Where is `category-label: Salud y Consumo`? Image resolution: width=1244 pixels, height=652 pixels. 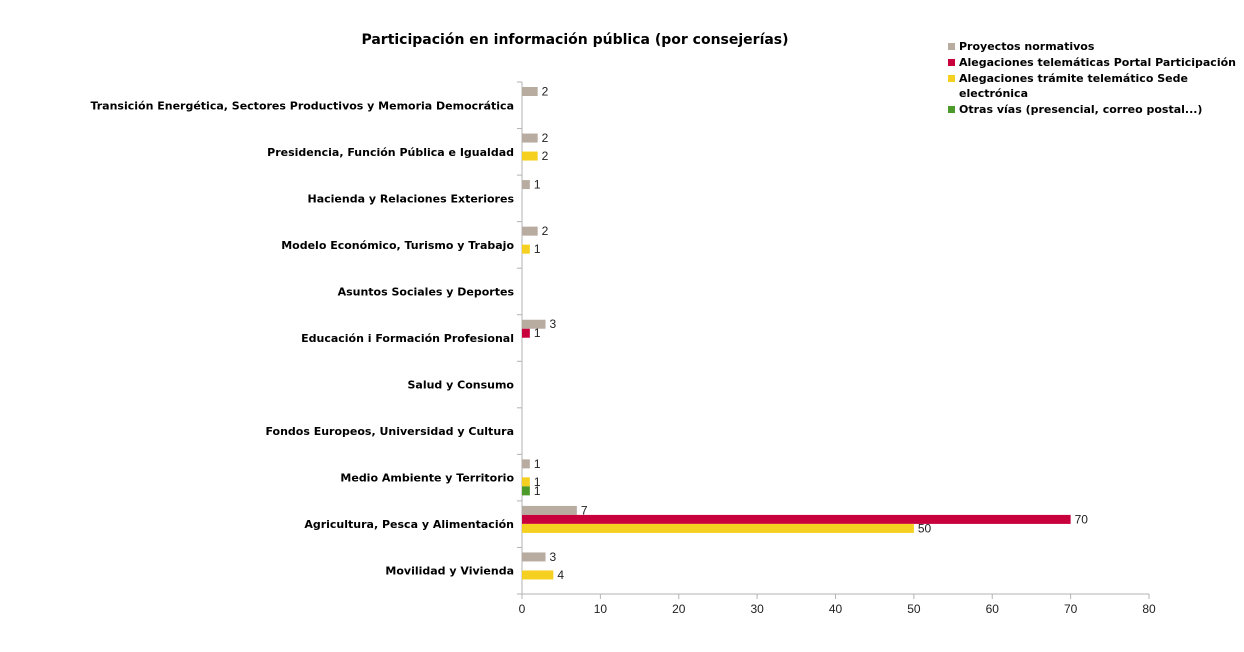
category-label: Salud y Consumo is located at coordinates (460, 385).